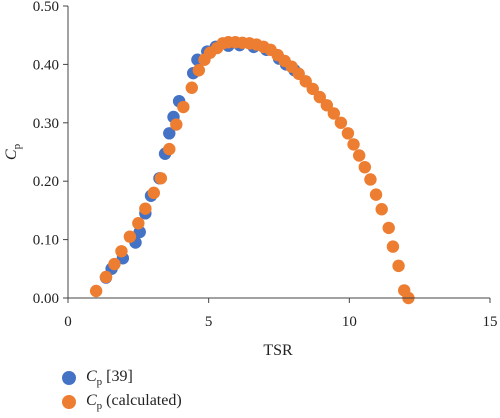  Describe the element at coordinates (46, 299) in the screenshot. I see `y-tick-label: 0.00` at that location.